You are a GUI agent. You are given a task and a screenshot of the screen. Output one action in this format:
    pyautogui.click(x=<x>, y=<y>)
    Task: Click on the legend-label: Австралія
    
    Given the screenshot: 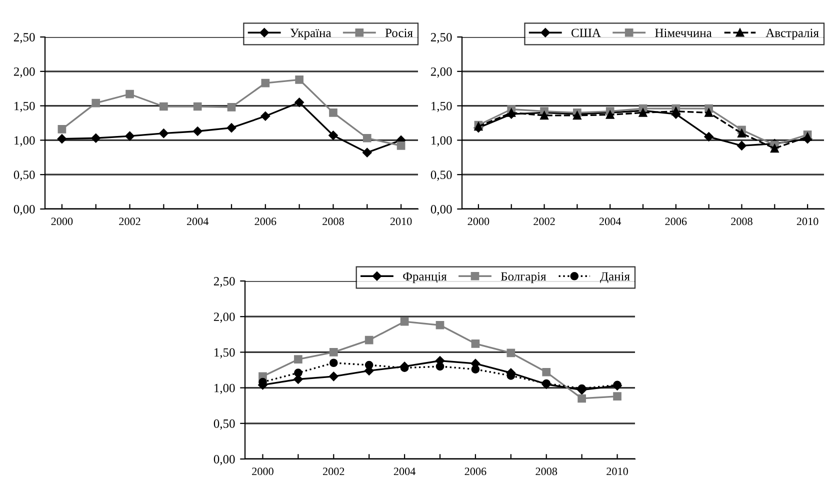 What is the action you would take?
    pyautogui.click(x=792, y=34)
    